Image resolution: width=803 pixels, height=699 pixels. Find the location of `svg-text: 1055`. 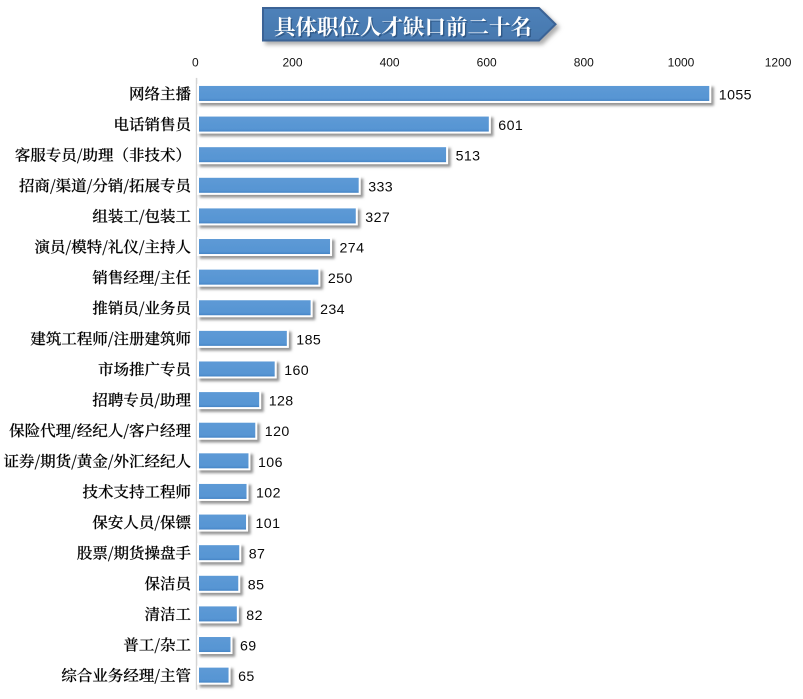

svg-text: 1055 is located at coordinates (735, 95).